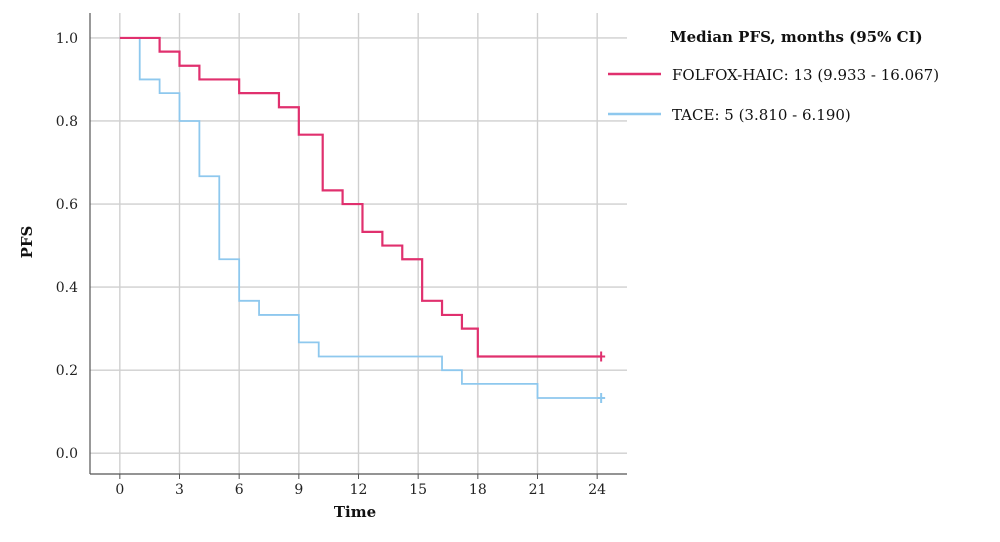 This screenshot has width=1000, height=542. What do you see at coordinates (67, 122) in the screenshot?
I see `y-tick-label: 0.8` at bounding box center [67, 122].